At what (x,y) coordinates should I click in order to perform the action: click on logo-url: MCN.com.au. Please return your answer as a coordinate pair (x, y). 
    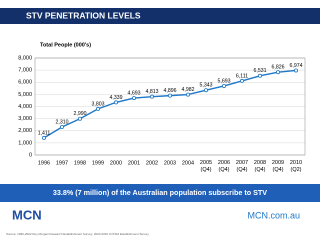
    Looking at the image, I should click on (273, 215).